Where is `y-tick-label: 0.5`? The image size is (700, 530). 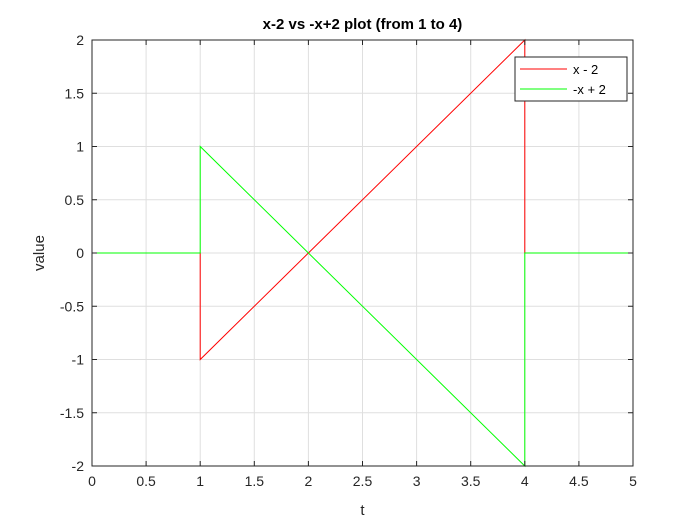
y-tick-label: 0.5 is located at coordinates (75, 200).